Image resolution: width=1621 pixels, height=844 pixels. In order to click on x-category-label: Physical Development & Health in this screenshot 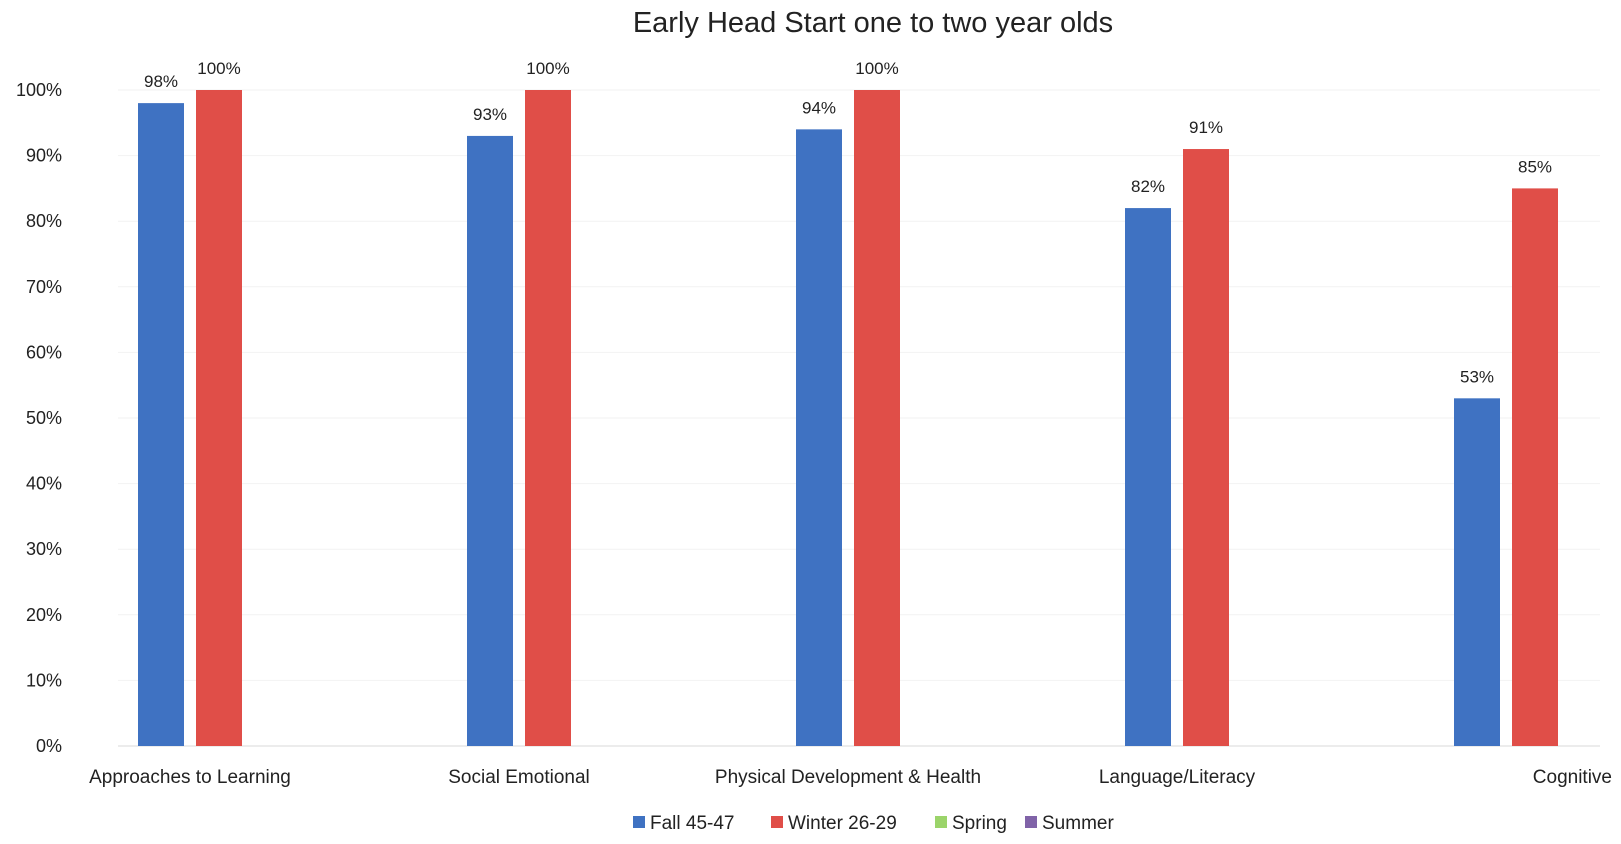, I will do `click(848, 777)`.